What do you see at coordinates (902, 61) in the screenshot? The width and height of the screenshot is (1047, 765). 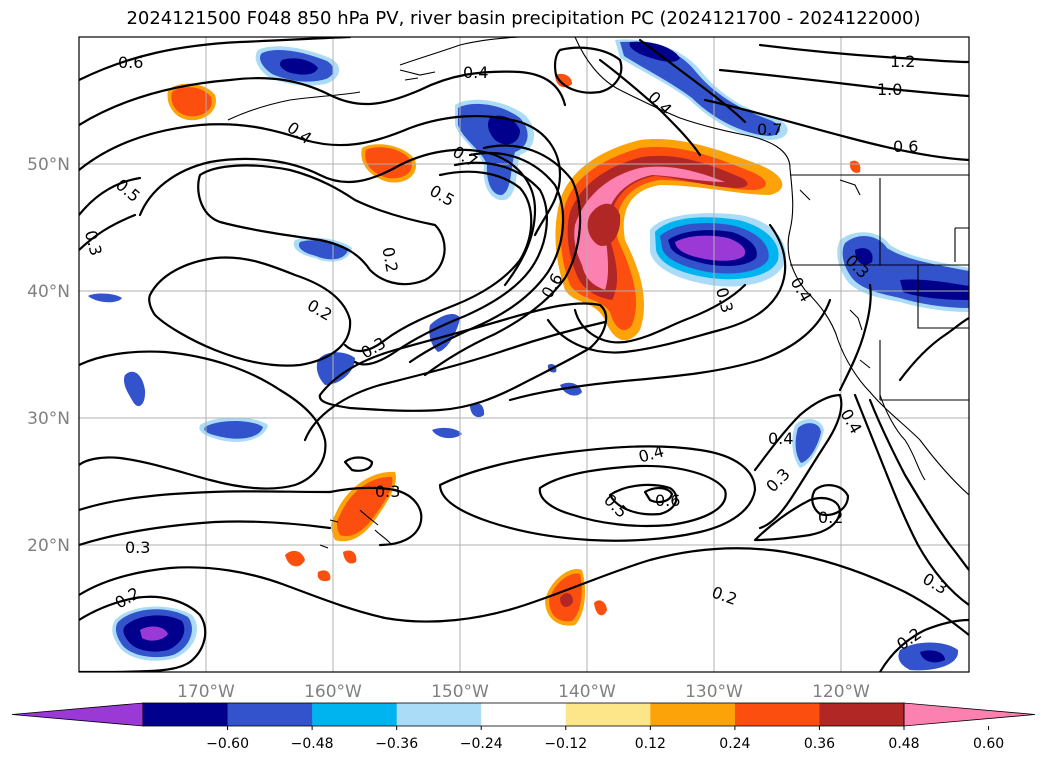 I see `contour-label: 1.2` at bounding box center [902, 61].